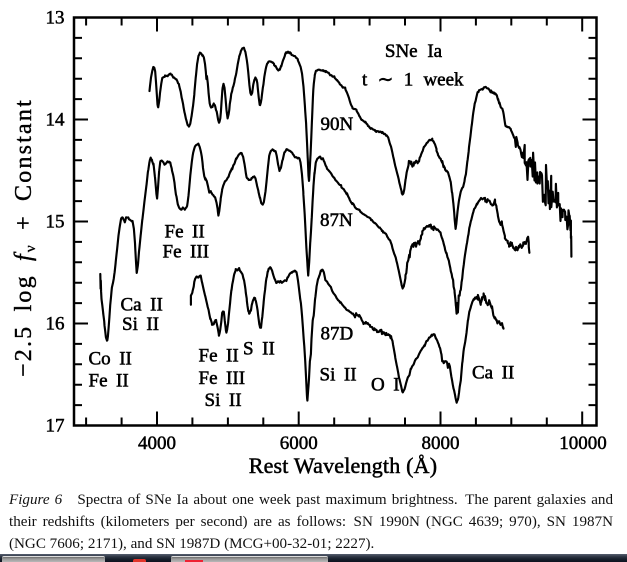  I want to click on svg-text: t ∼ 1 week, so click(413, 80).